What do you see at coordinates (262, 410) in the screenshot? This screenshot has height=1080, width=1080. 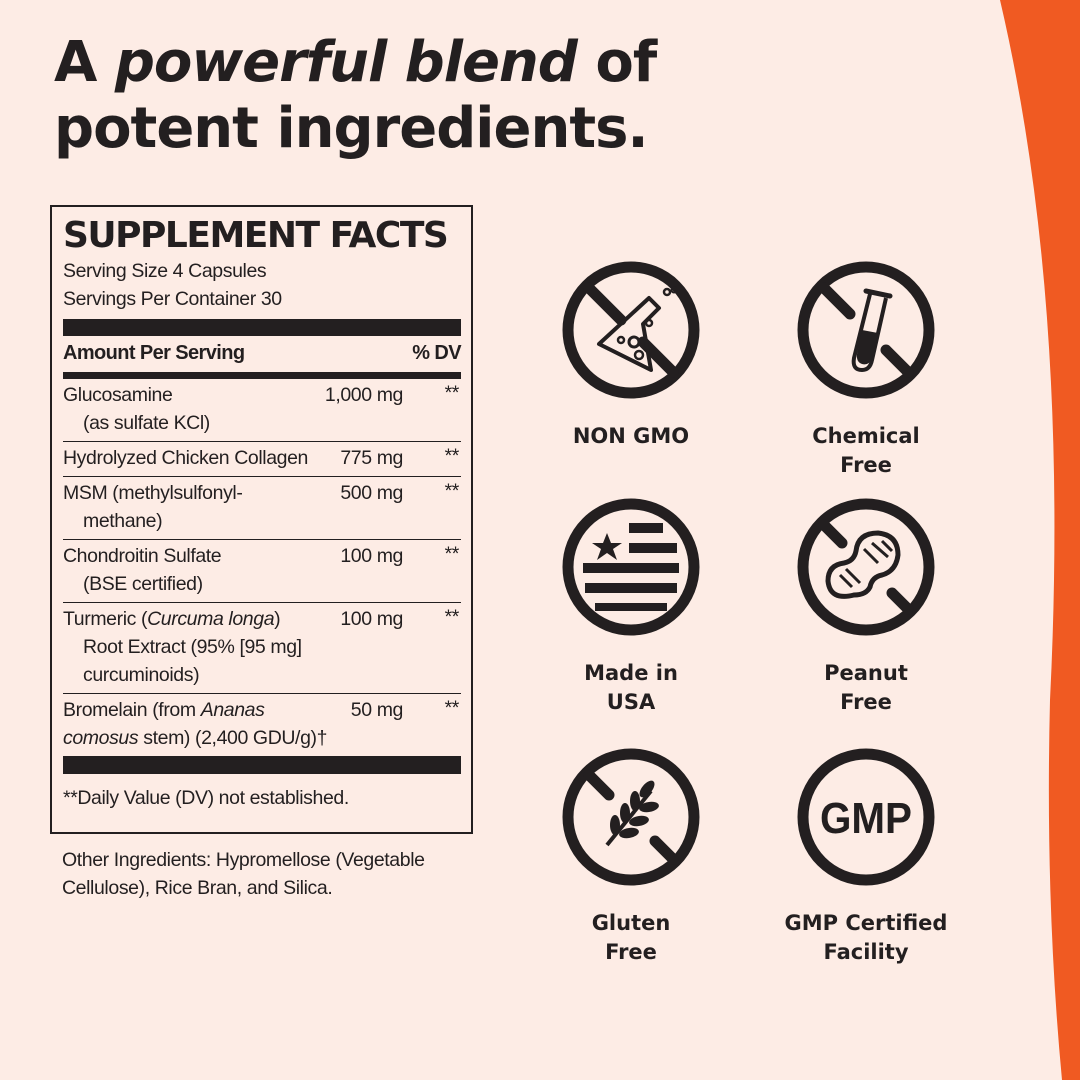 I see `ingredient-row: Glucosamine (as sulfate KCl) 1,000 mg **` at bounding box center [262, 410].